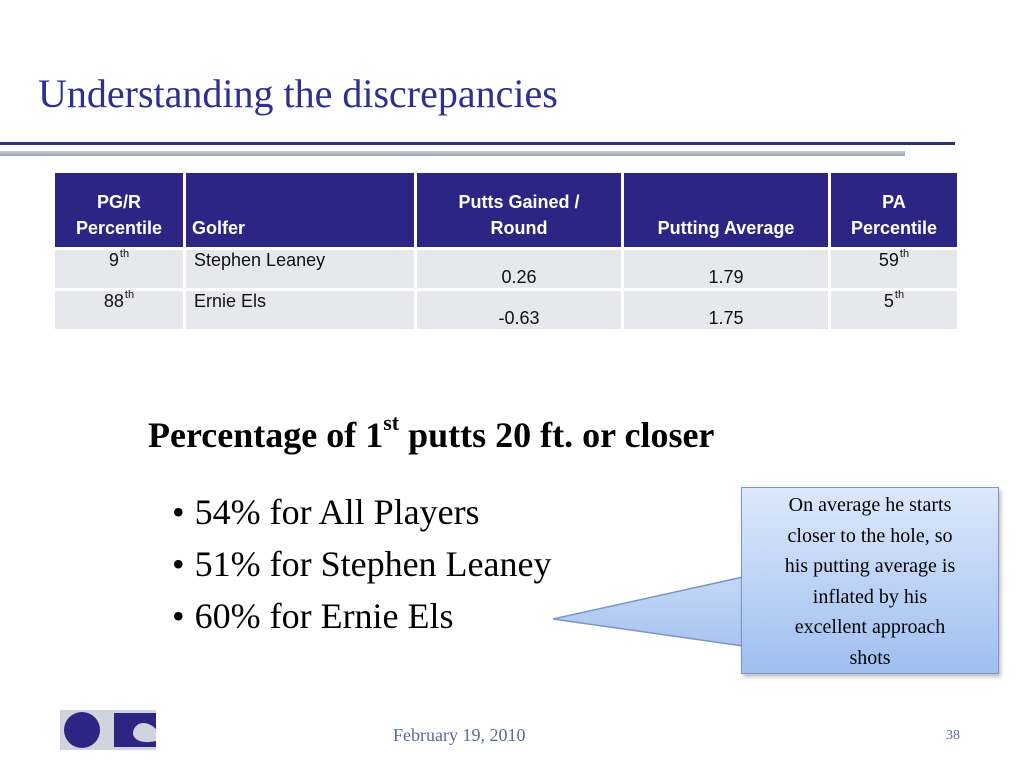 The width and height of the screenshot is (1024, 768). What do you see at coordinates (119, 210) in the screenshot?
I see `header-pgr-percentile: PG/R Percentile` at bounding box center [119, 210].